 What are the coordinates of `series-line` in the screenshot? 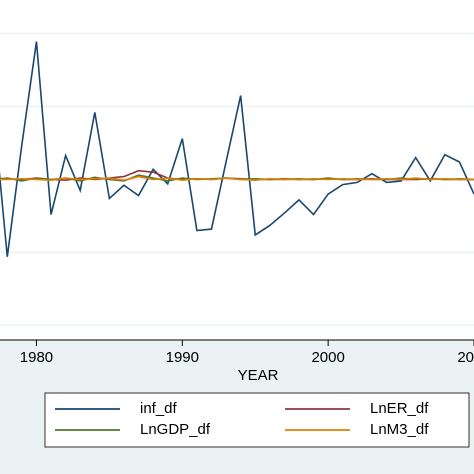 It's located at (237, 178).